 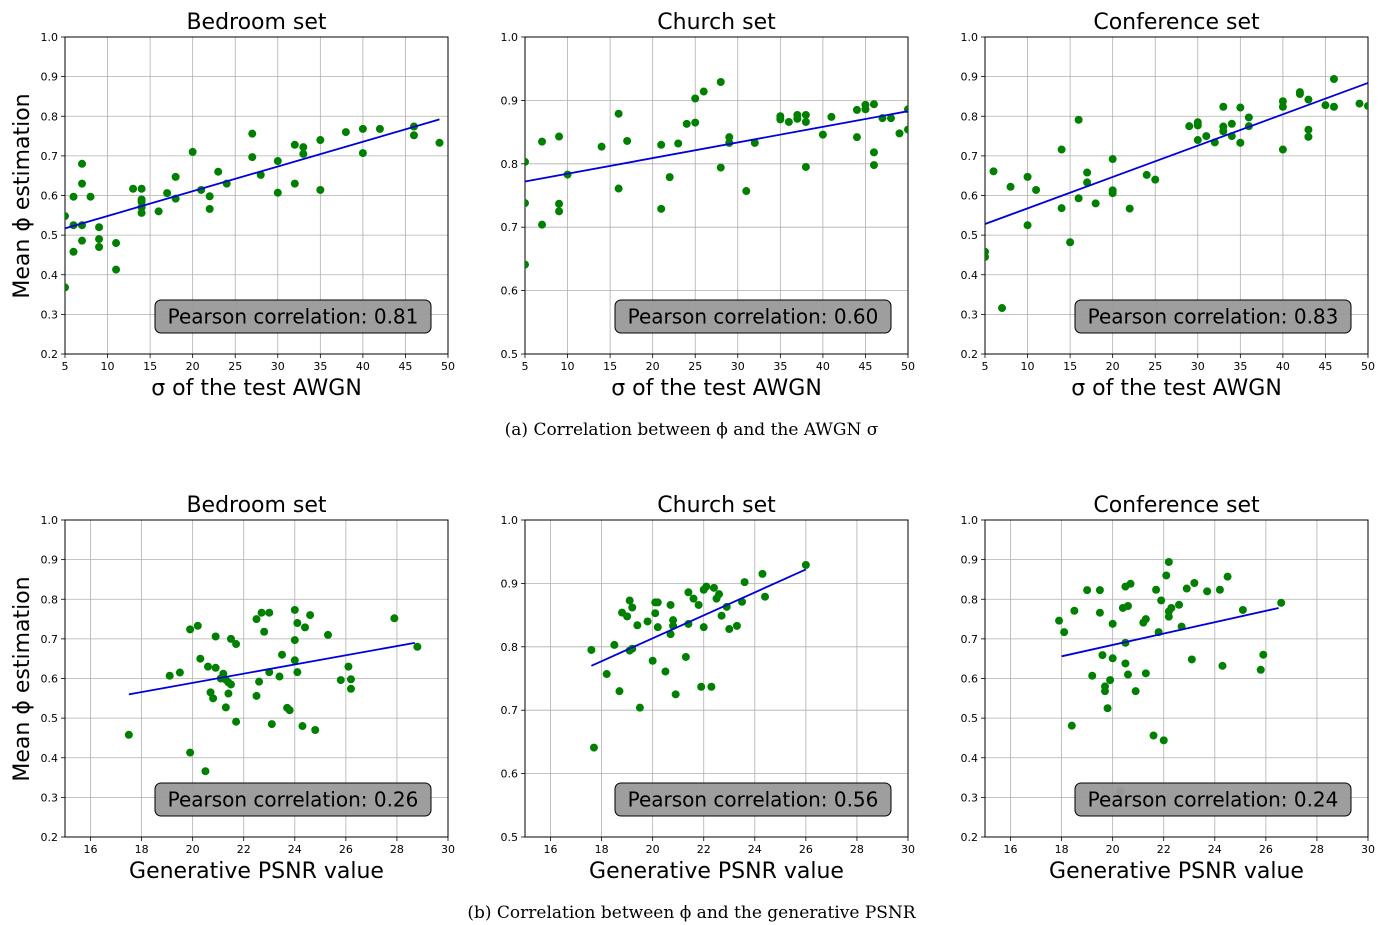 What do you see at coordinates (1240, 366) in the screenshot?
I see `x-tick-label: 35` at bounding box center [1240, 366].